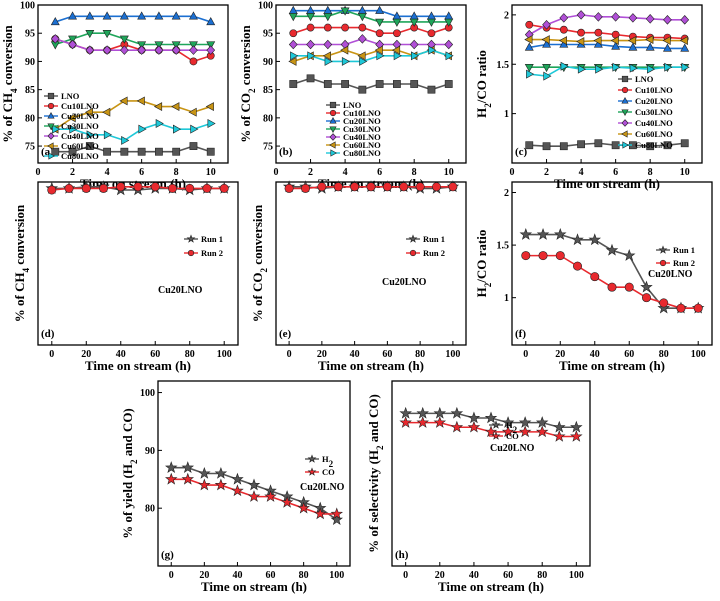  I want to click on label-segment: Run 2, so click(434, 253).